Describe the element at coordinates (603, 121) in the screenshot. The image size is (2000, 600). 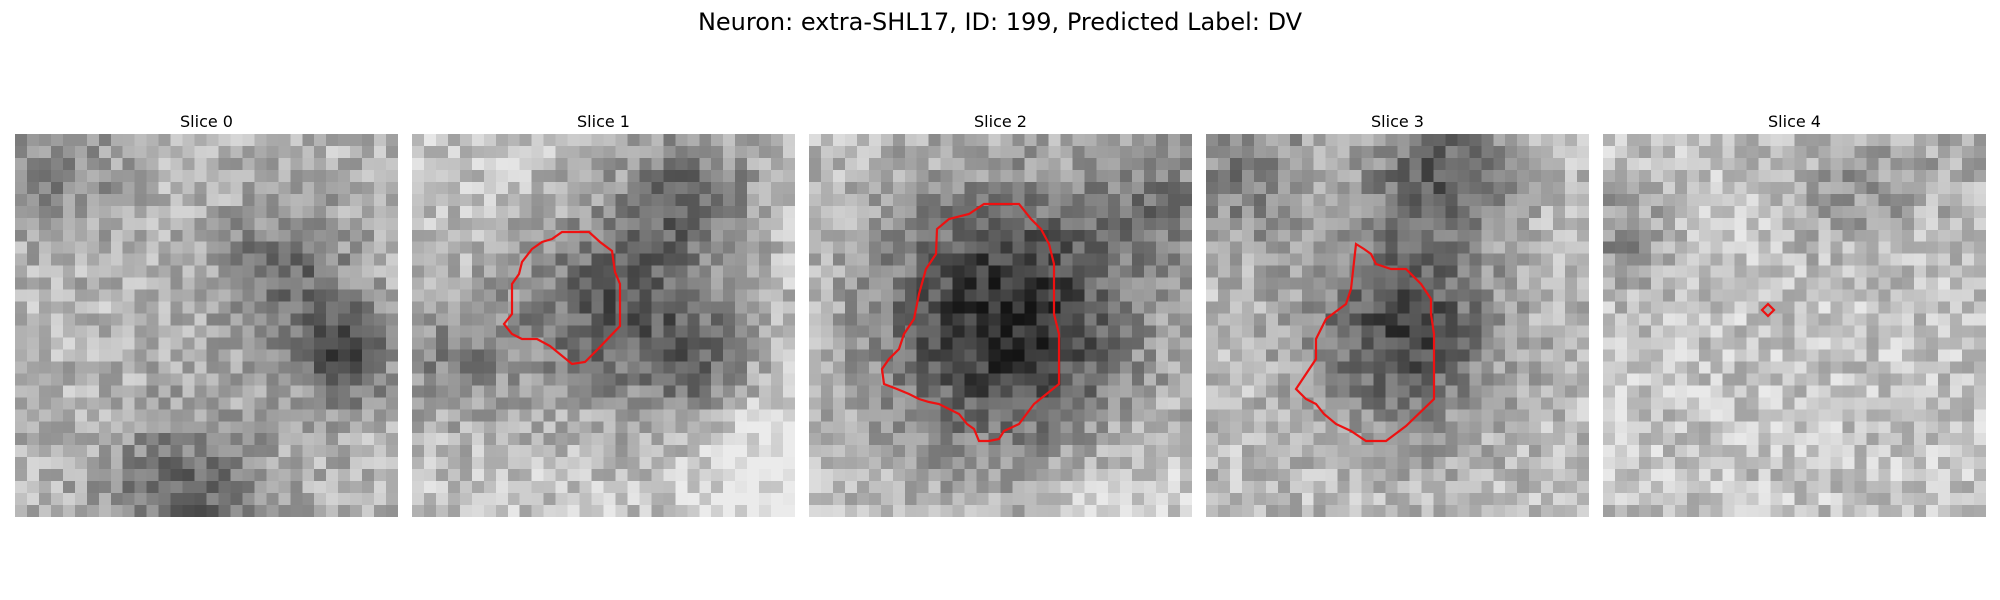
I see `slice-title: Slice 1` at that location.